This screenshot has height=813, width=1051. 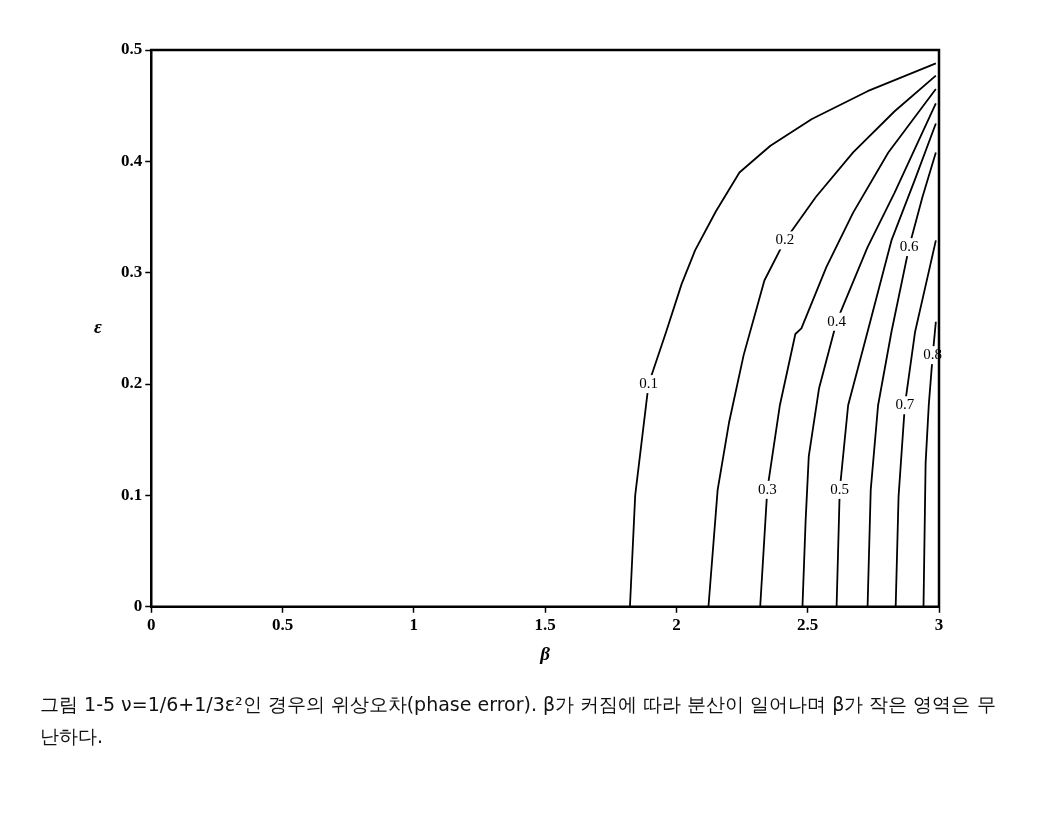 I want to click on x-tick-label: 0.5, so click(x=282, y=625).